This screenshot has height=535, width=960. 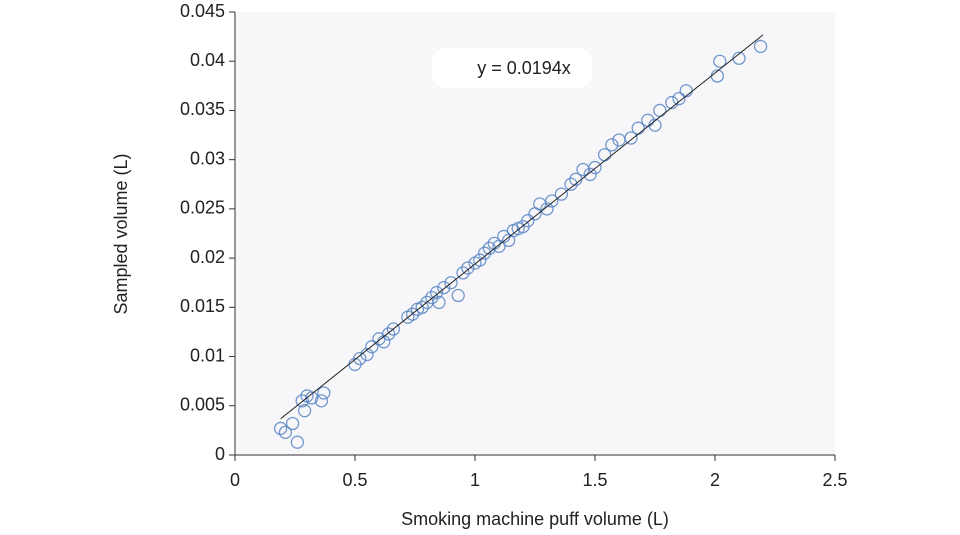 I want to click on x-tick-label: 1, so click(x=475, y=480).